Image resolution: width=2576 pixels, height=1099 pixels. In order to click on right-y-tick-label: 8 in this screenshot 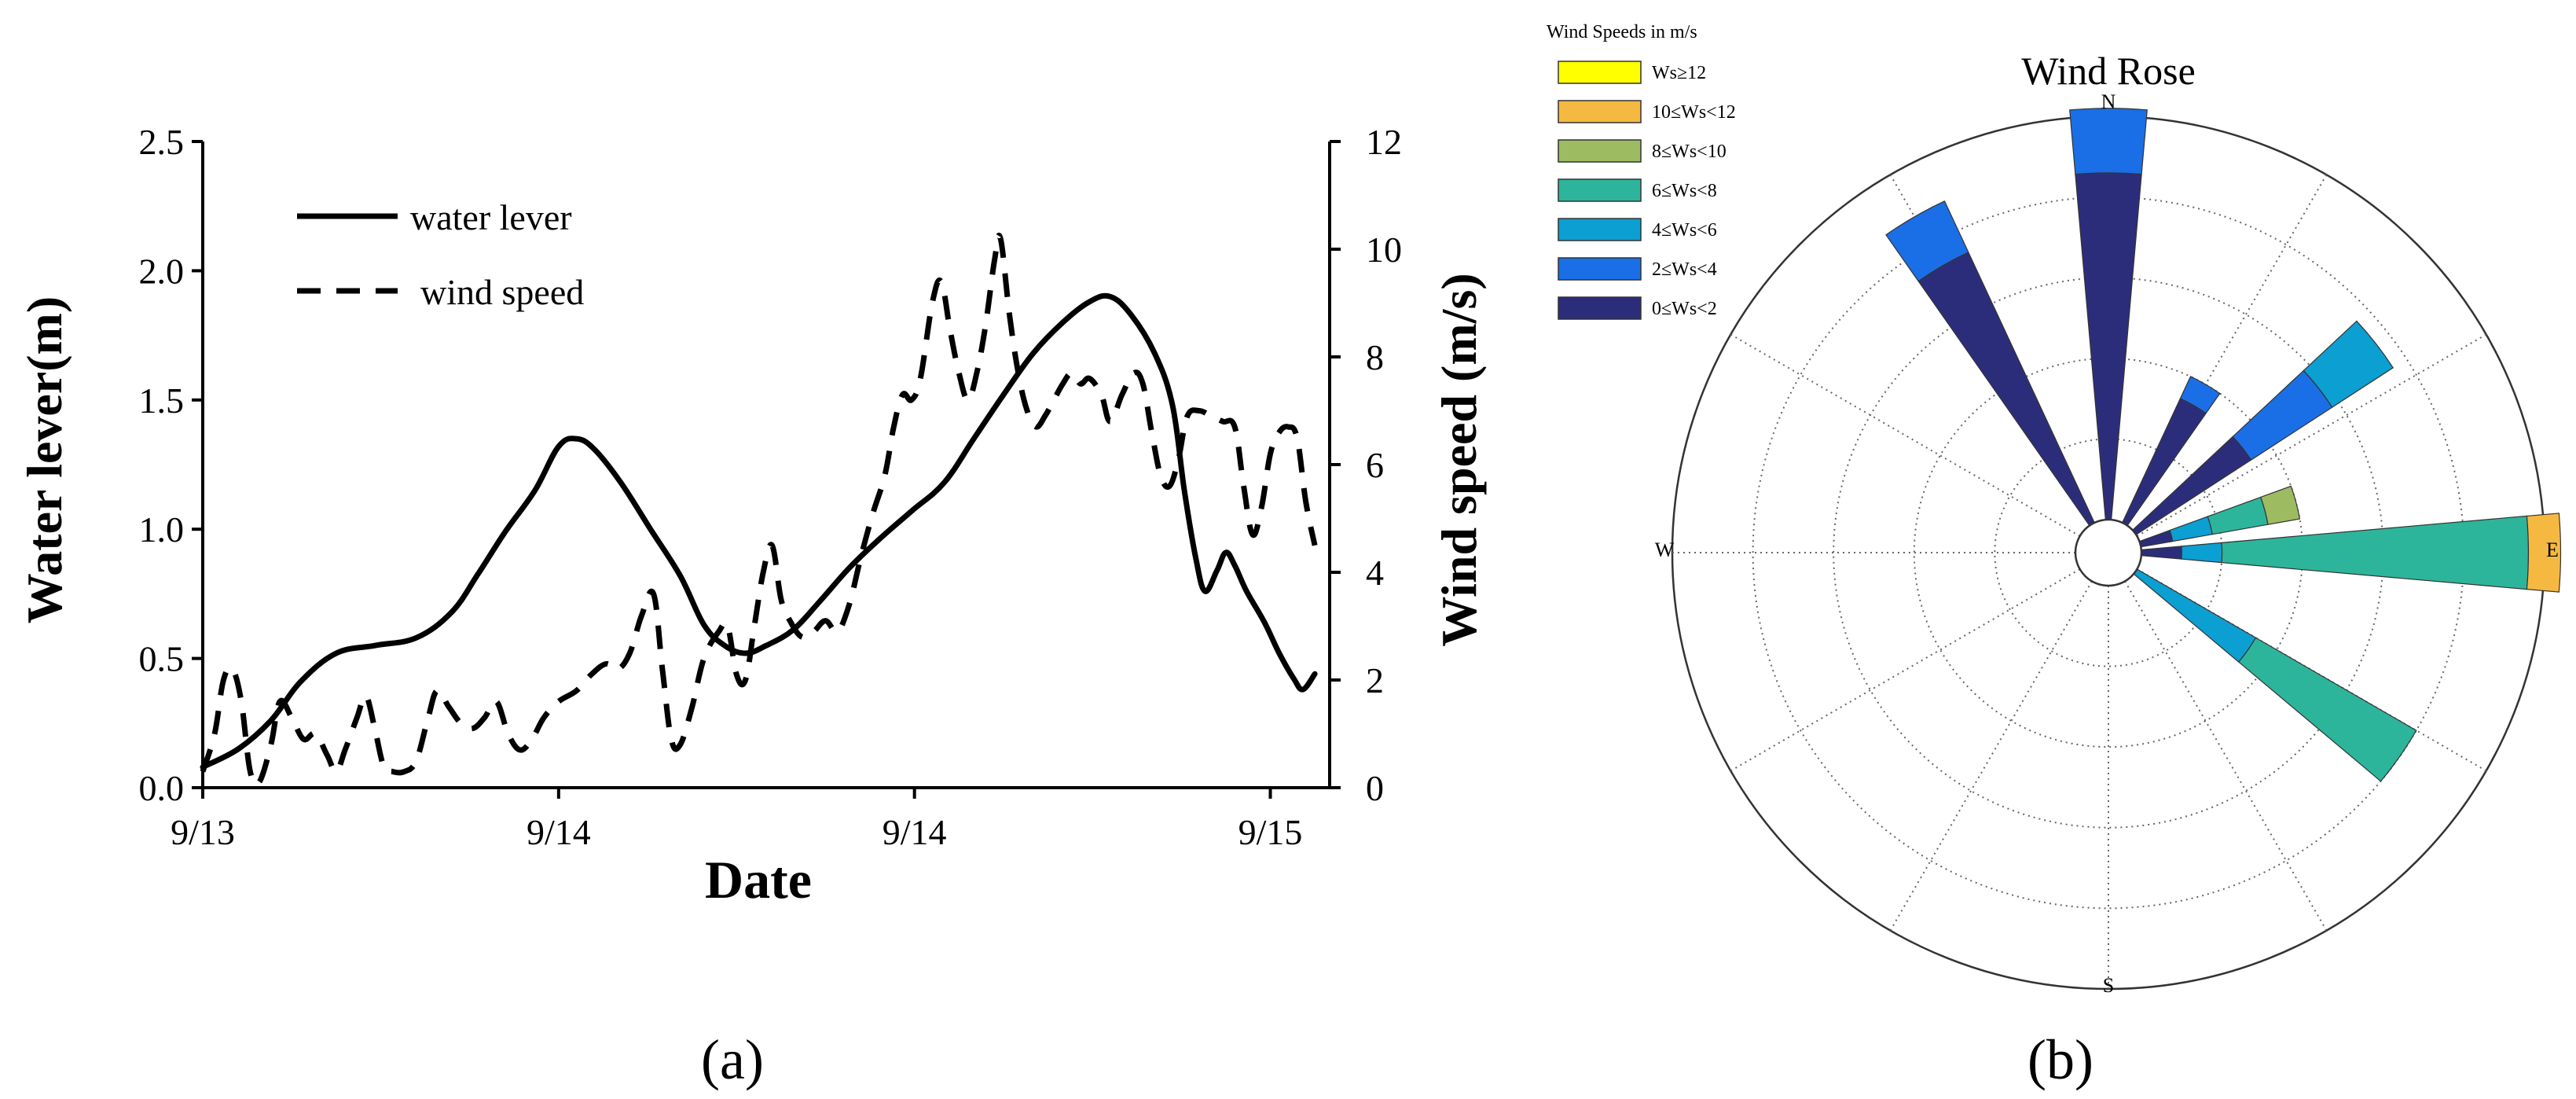, I will do `click(1375, 357)`.